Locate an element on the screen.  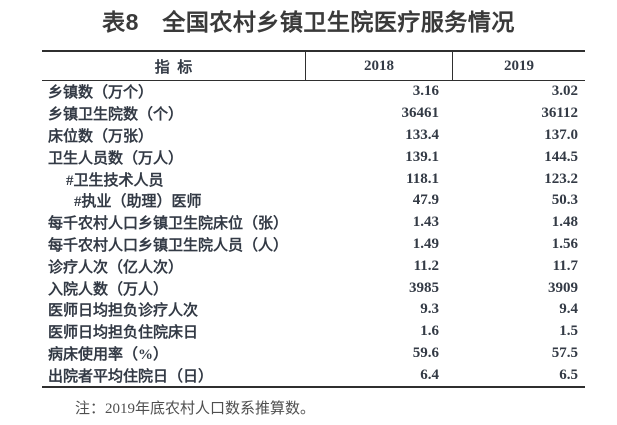
row-label: 床位数（万张） is located at coordinates (101, 136).